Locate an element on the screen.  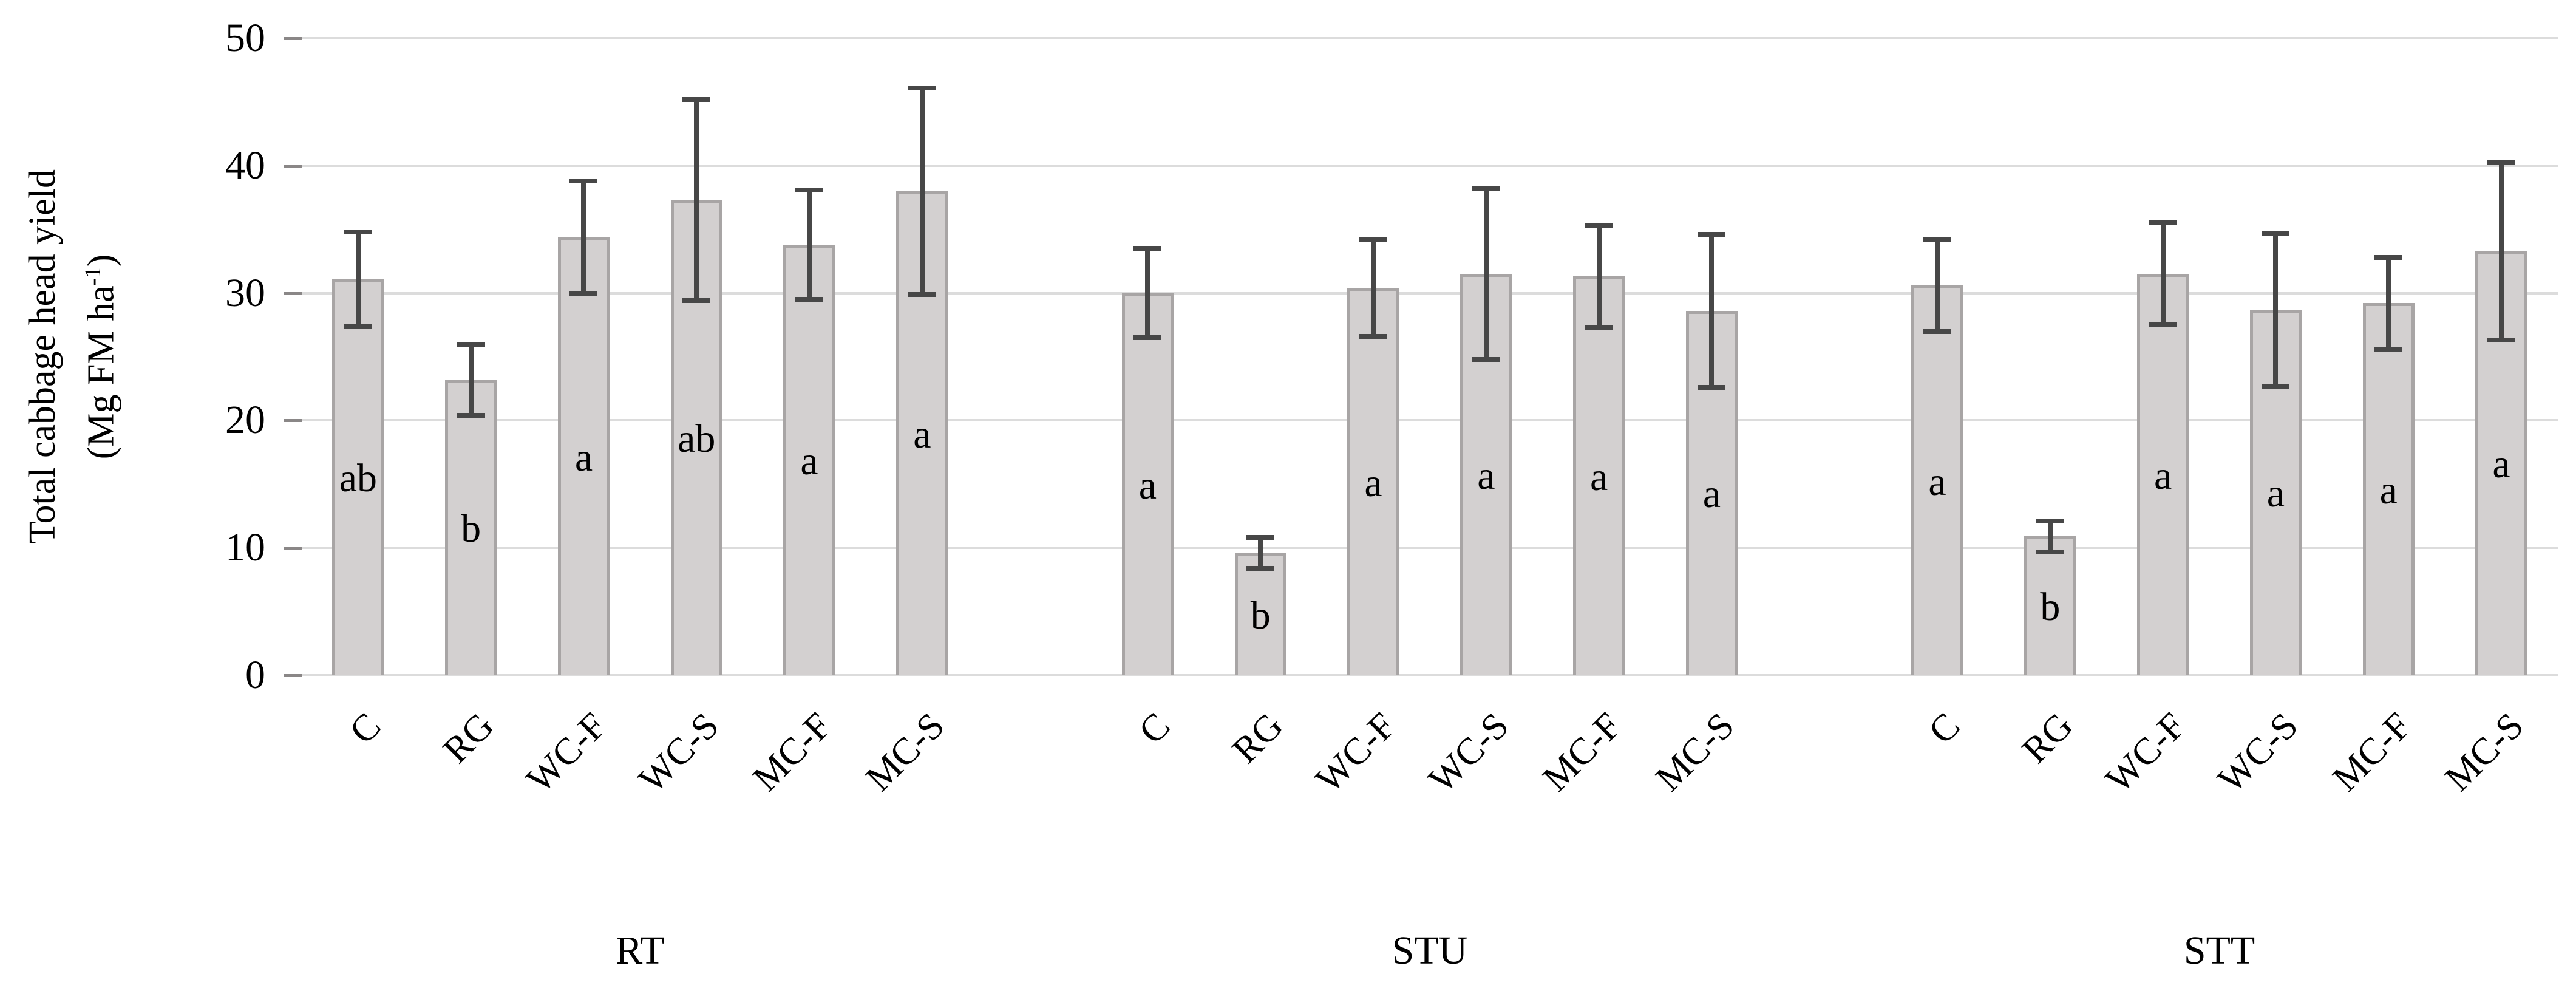
bar-slot-STT-RG: b RG is located at coordinates (2050, 404).